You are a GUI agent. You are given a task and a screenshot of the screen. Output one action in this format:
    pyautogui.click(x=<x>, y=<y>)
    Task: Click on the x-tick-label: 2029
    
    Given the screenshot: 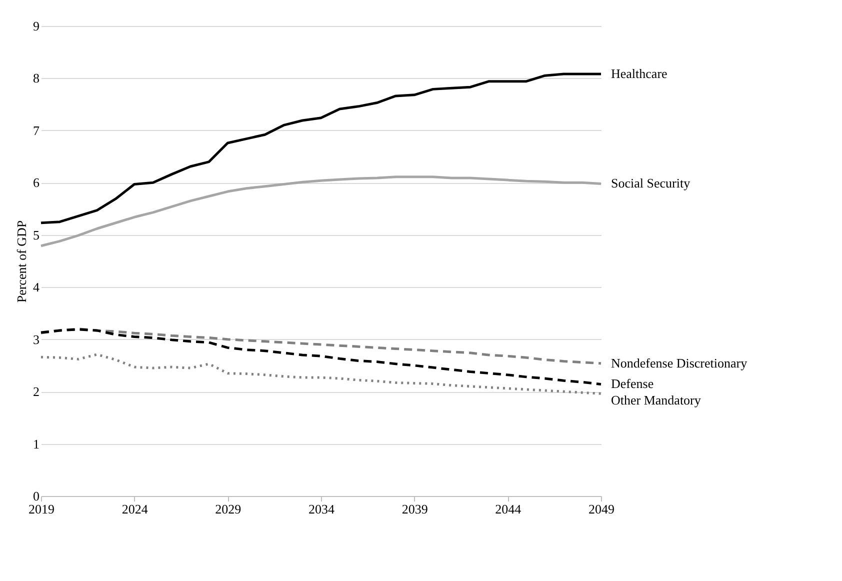 What is the action you would take?
    pyautogui.click(x=228, y=509)
    